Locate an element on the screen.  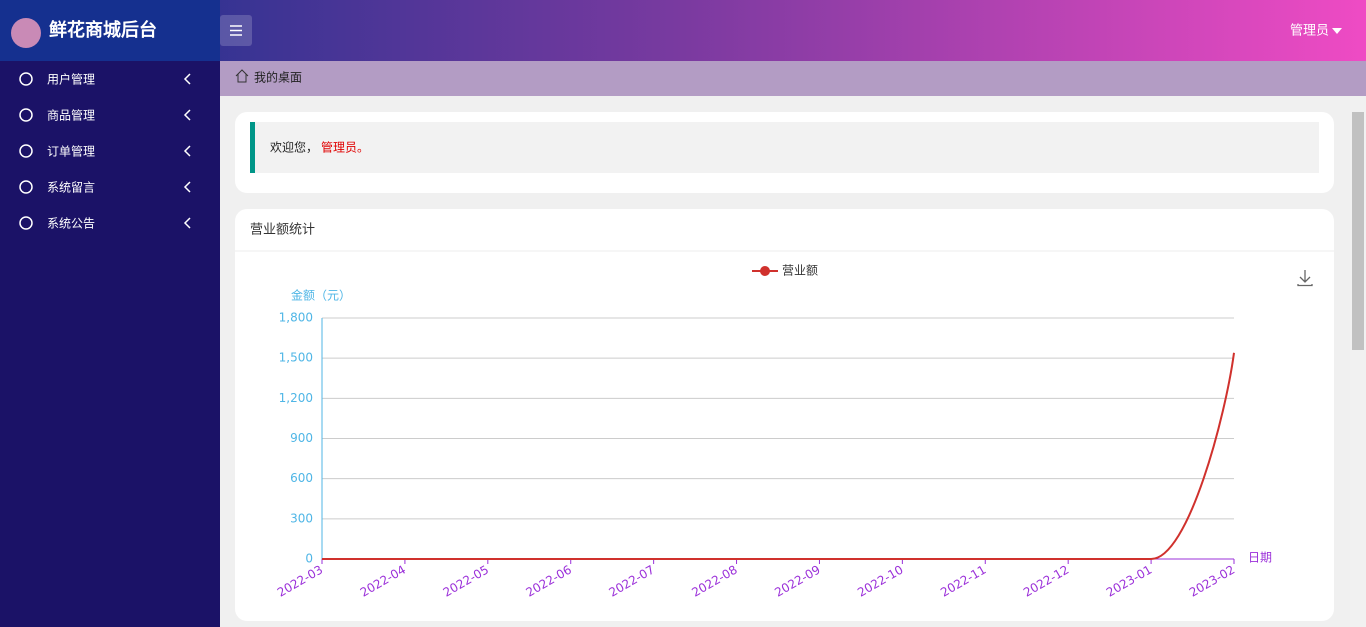
menu-item: 系统留言 is located at coordinates (71, 188).